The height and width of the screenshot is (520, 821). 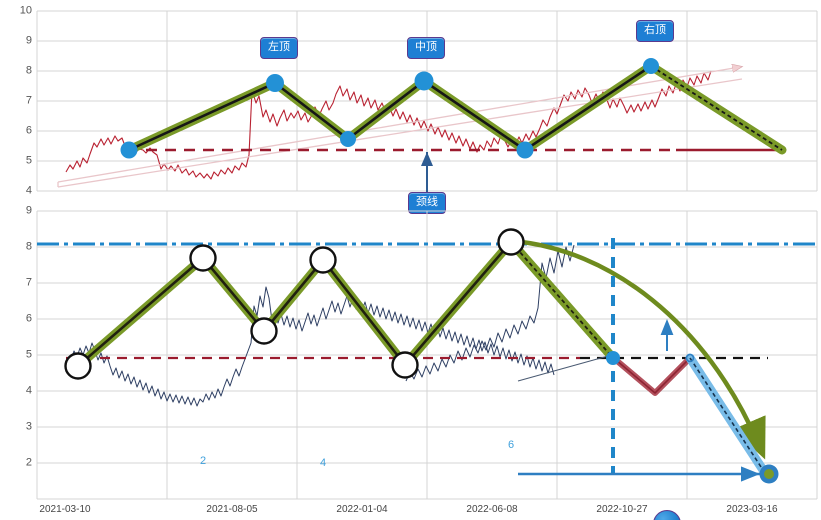 What do you see at coordinates (28, 426) in the screenshot?
I see `bottom-panel-ytick: 3` at bounding box center [28, 426].